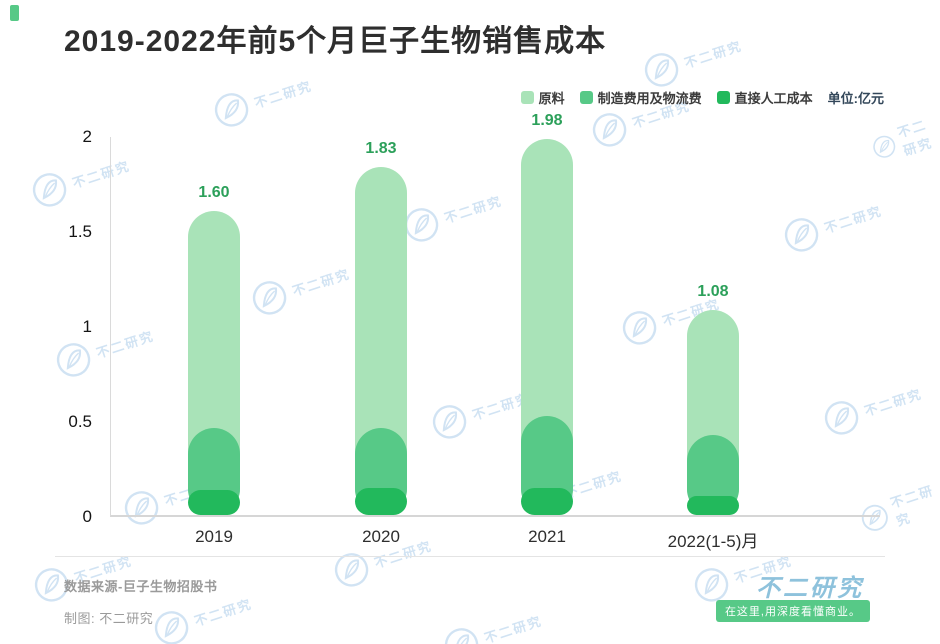  I want to click on legend-swatch-labor, so click(723, 97).